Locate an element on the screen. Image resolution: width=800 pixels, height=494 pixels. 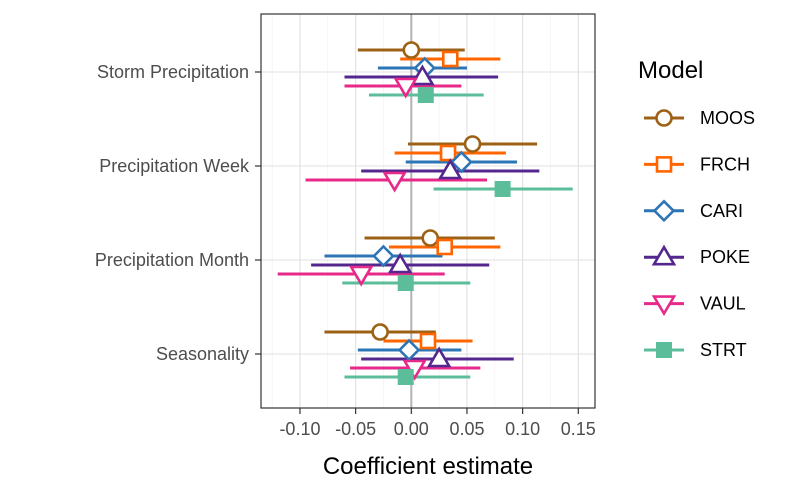
legend-label: FRCH is located at coordinates (725, 164).